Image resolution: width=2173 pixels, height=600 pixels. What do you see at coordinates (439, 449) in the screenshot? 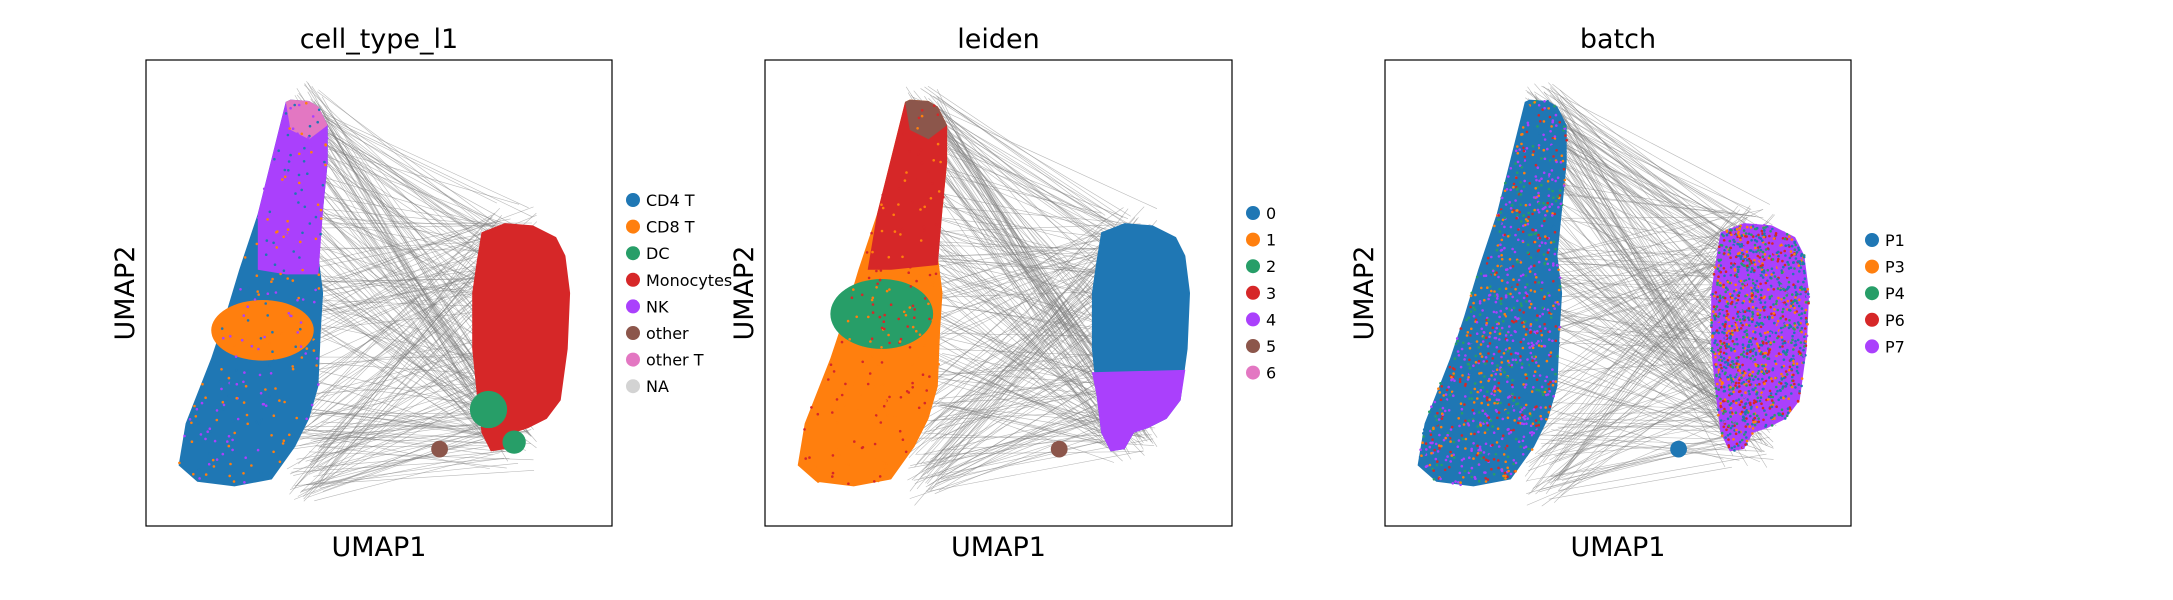
I see `bridge-cluster` at bounding box center [439, 449].